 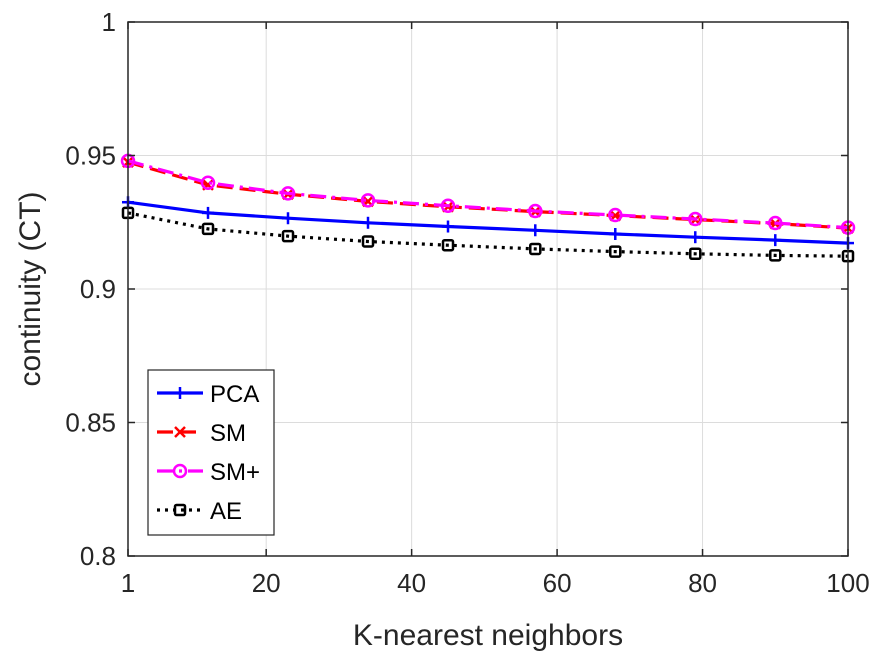 I want to click on y-tick-label: 0.9, so click(x=98, y=289).